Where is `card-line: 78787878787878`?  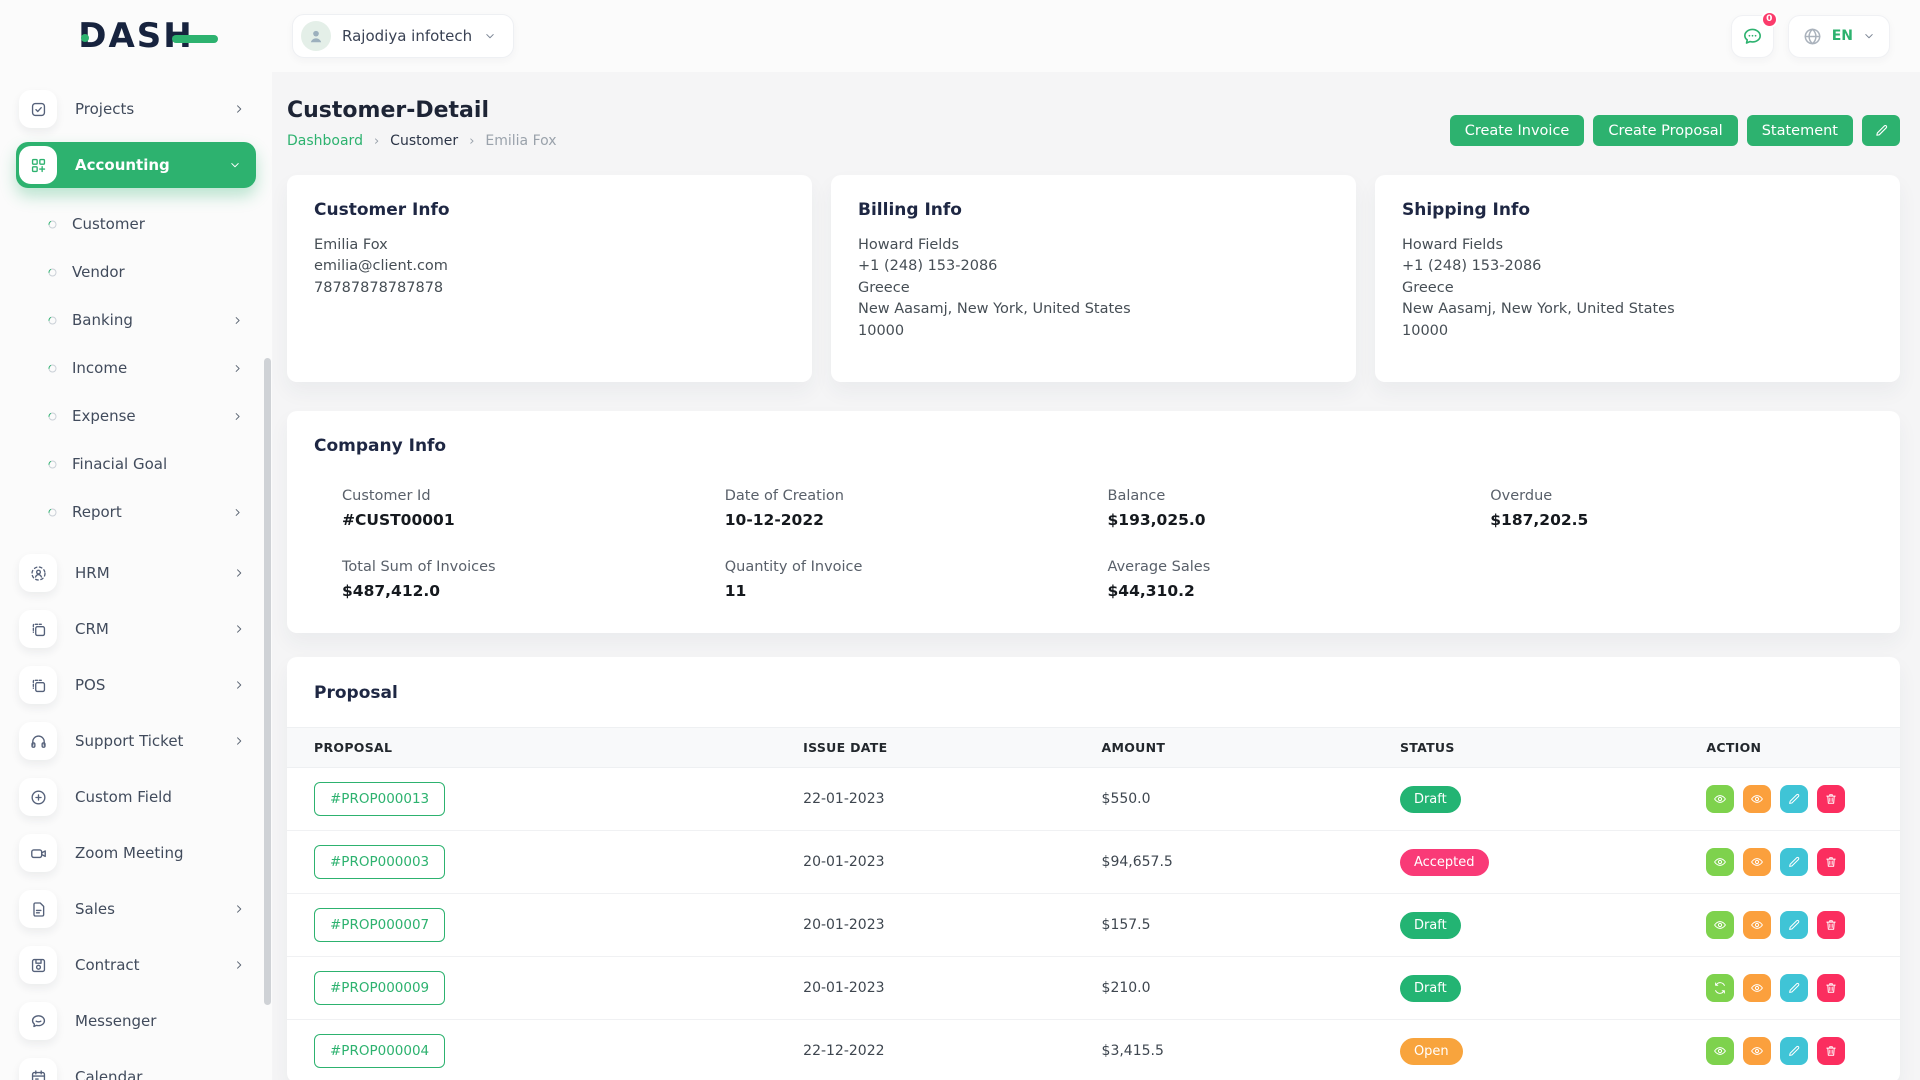 card-line: 78787878787878 is located at coordinates (379, 287).